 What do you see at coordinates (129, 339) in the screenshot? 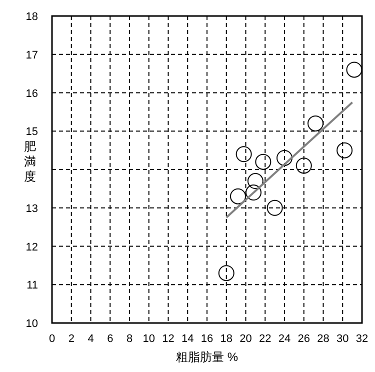
I see `x-tick-label: 8` at bounding box center [129, 339].